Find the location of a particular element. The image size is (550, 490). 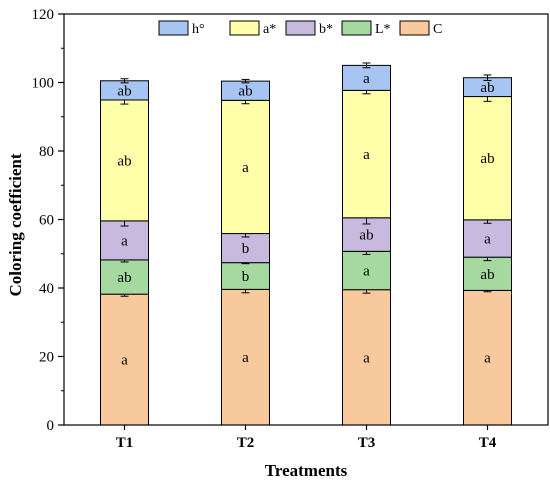

significance-label-t2-series-4: ab is located at coordinates (245, 92).